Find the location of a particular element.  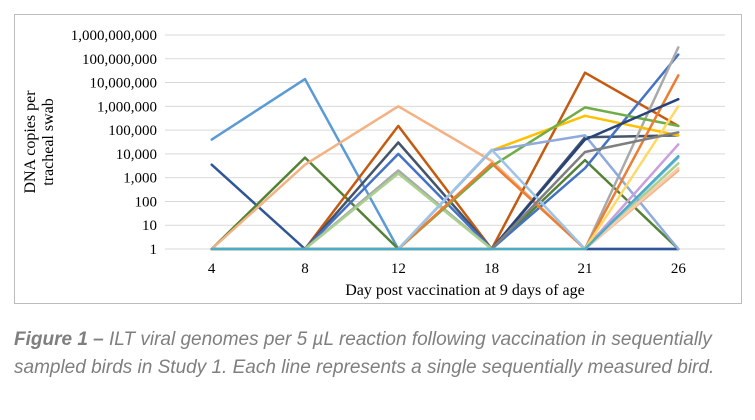

y-tick-label: 10,000,000 is located at coordinates (124, 84).